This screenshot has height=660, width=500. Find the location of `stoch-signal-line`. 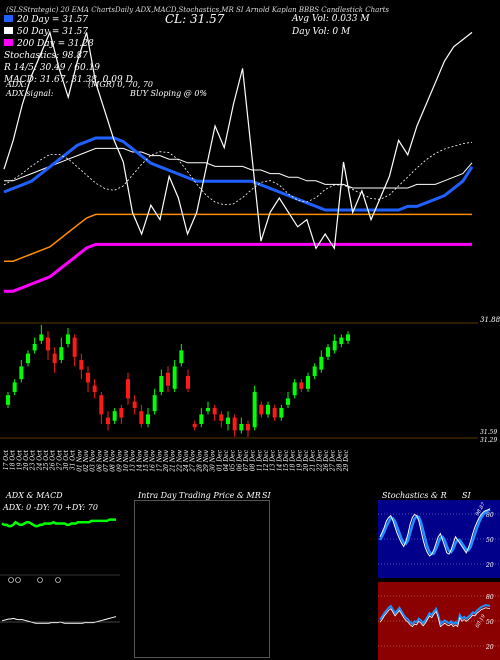

stoch-signal-line is located at coordinates (434, 532).